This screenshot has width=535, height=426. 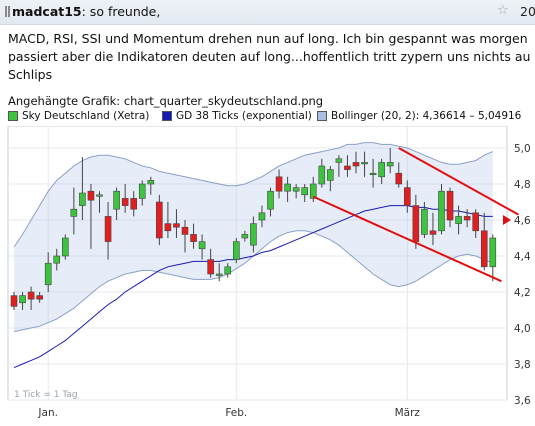 What do you see at coordinates (121, 11) in the screenshot?
I see `post-greeting: : so freunde,` at bounding box center [121, 11].